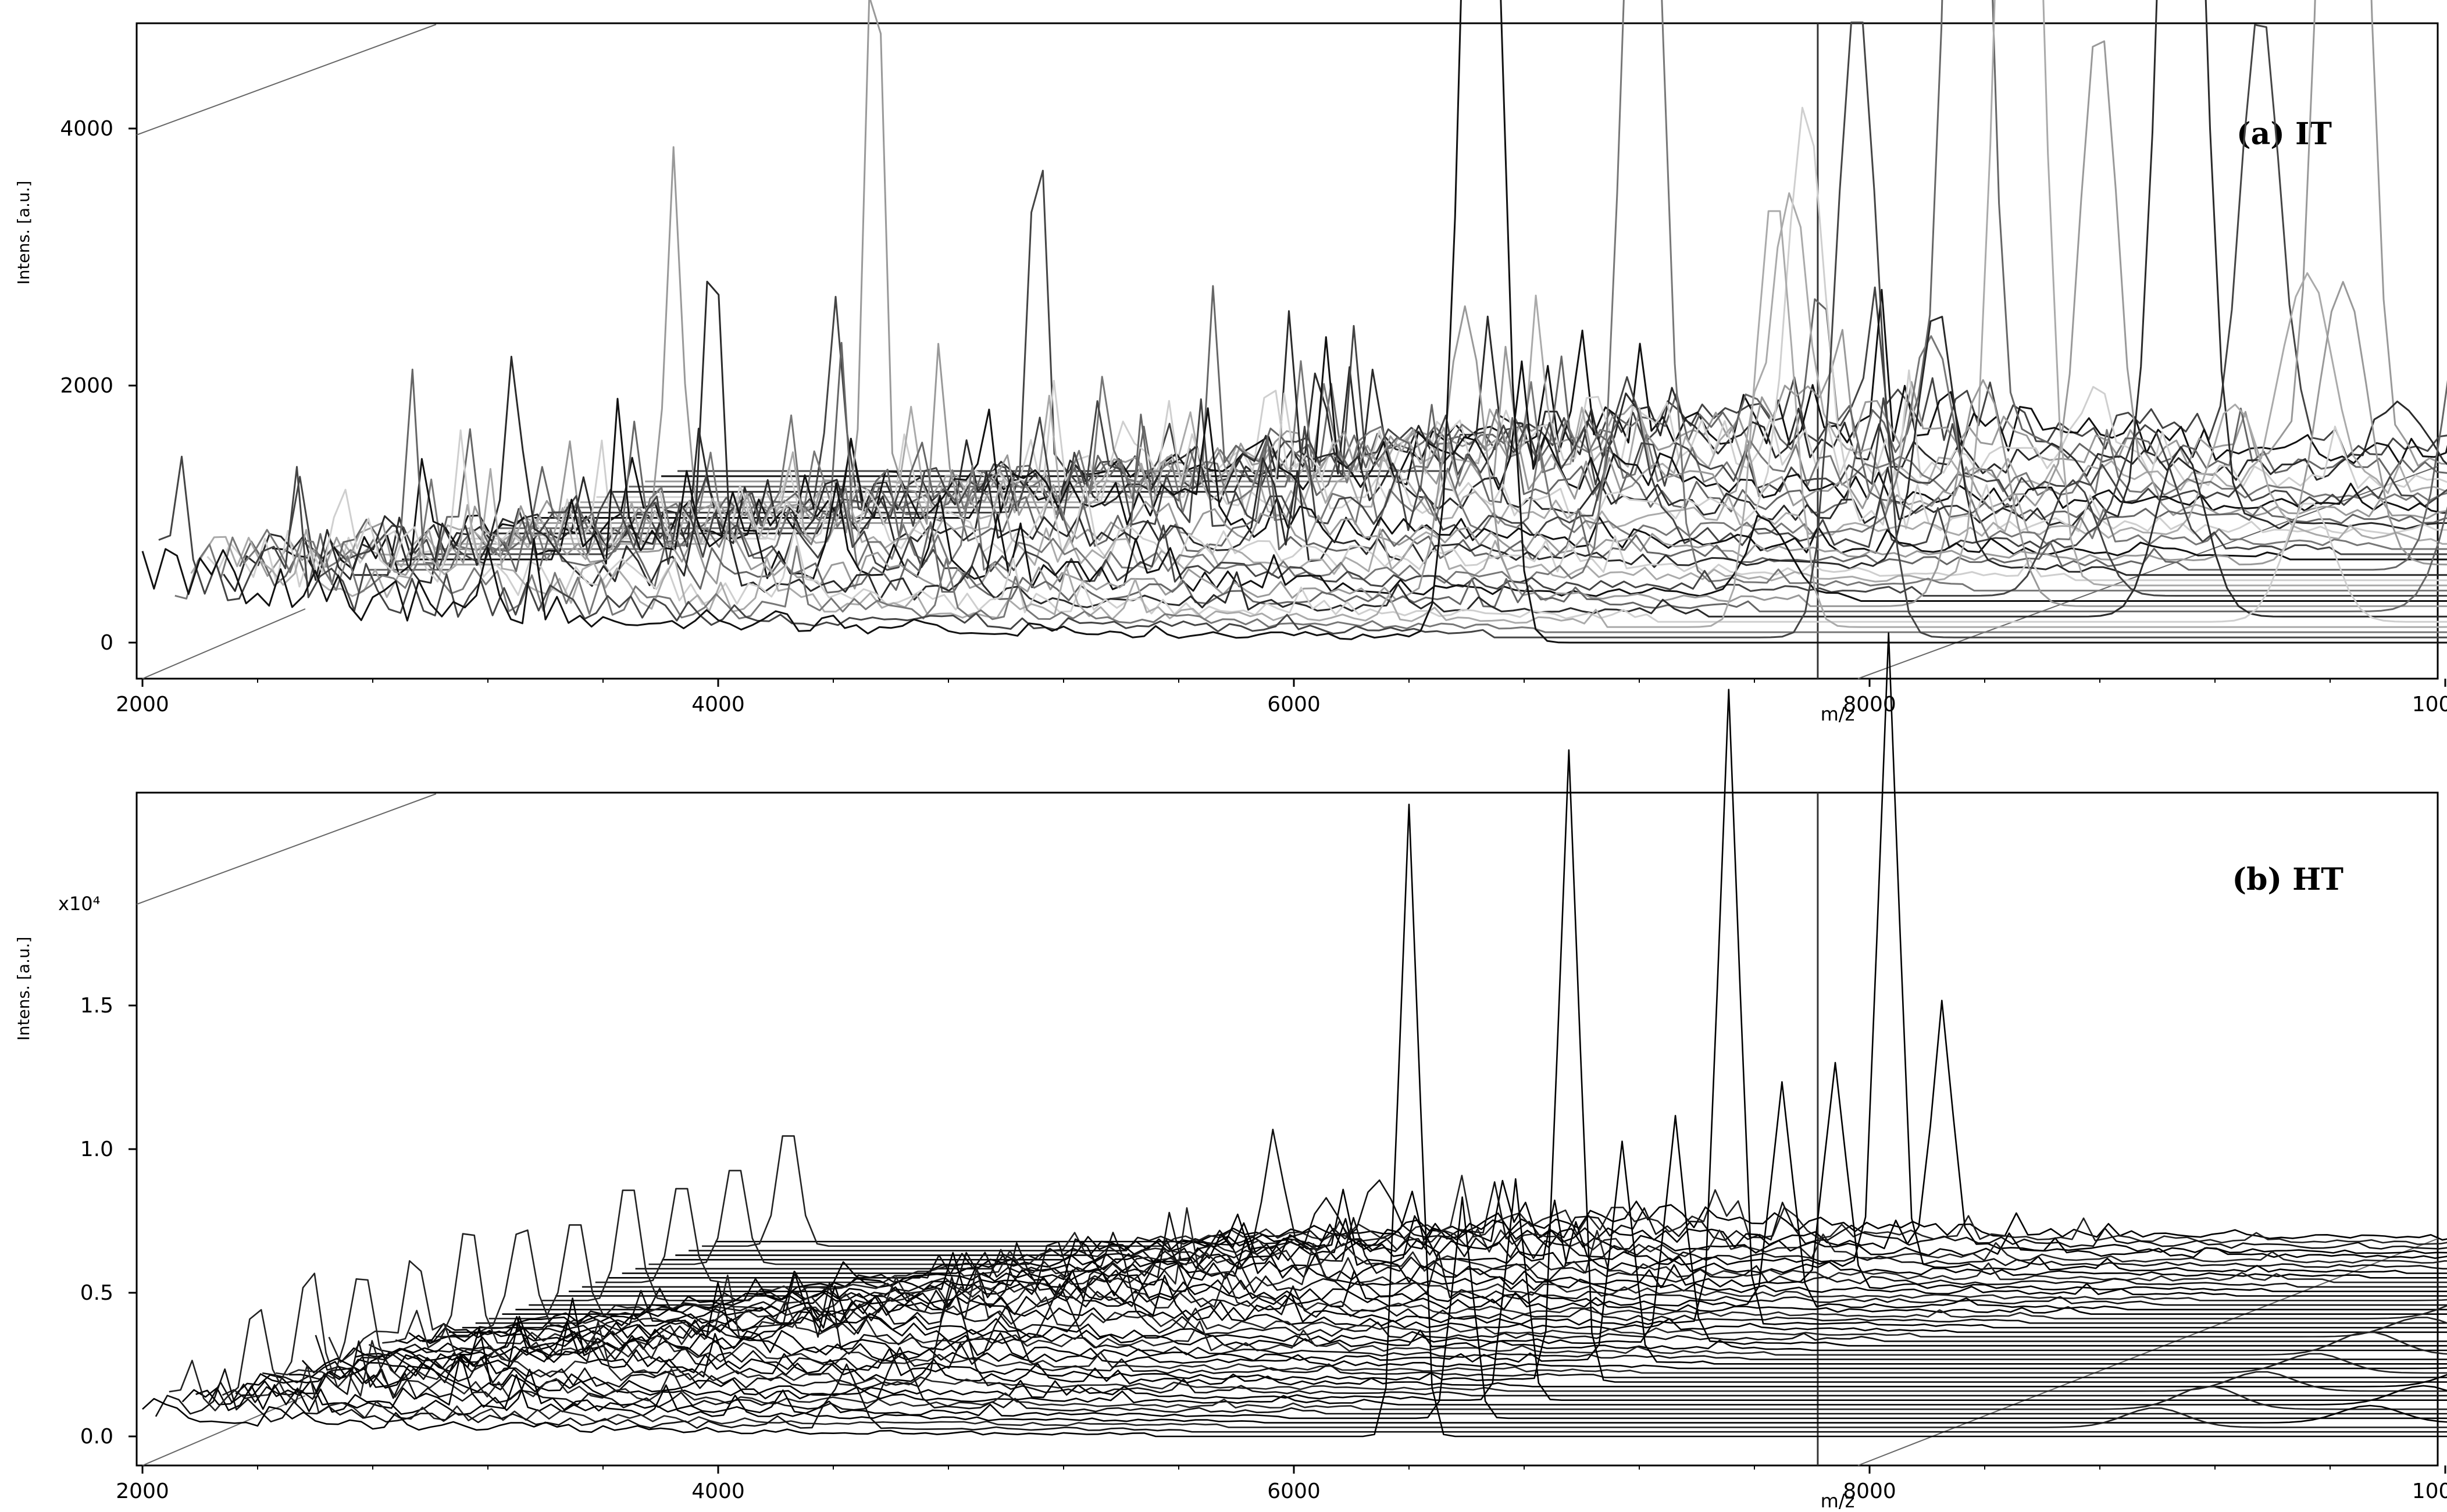  I want to click on y-tick-label: 0, so click(106, 643).